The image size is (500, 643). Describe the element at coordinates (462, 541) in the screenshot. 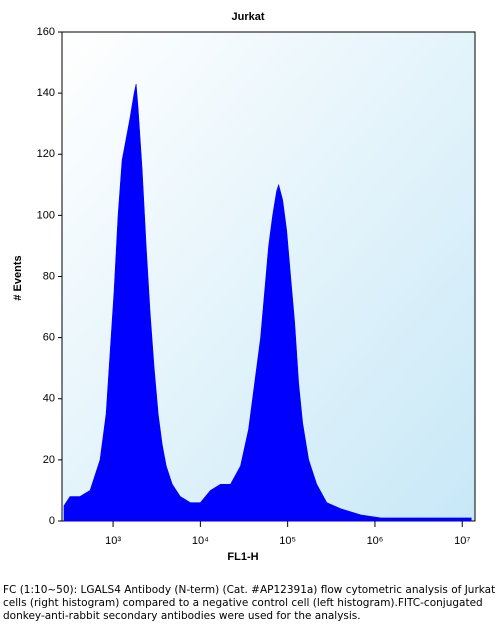

I see `x-tick-label: 10⁷` at that location.